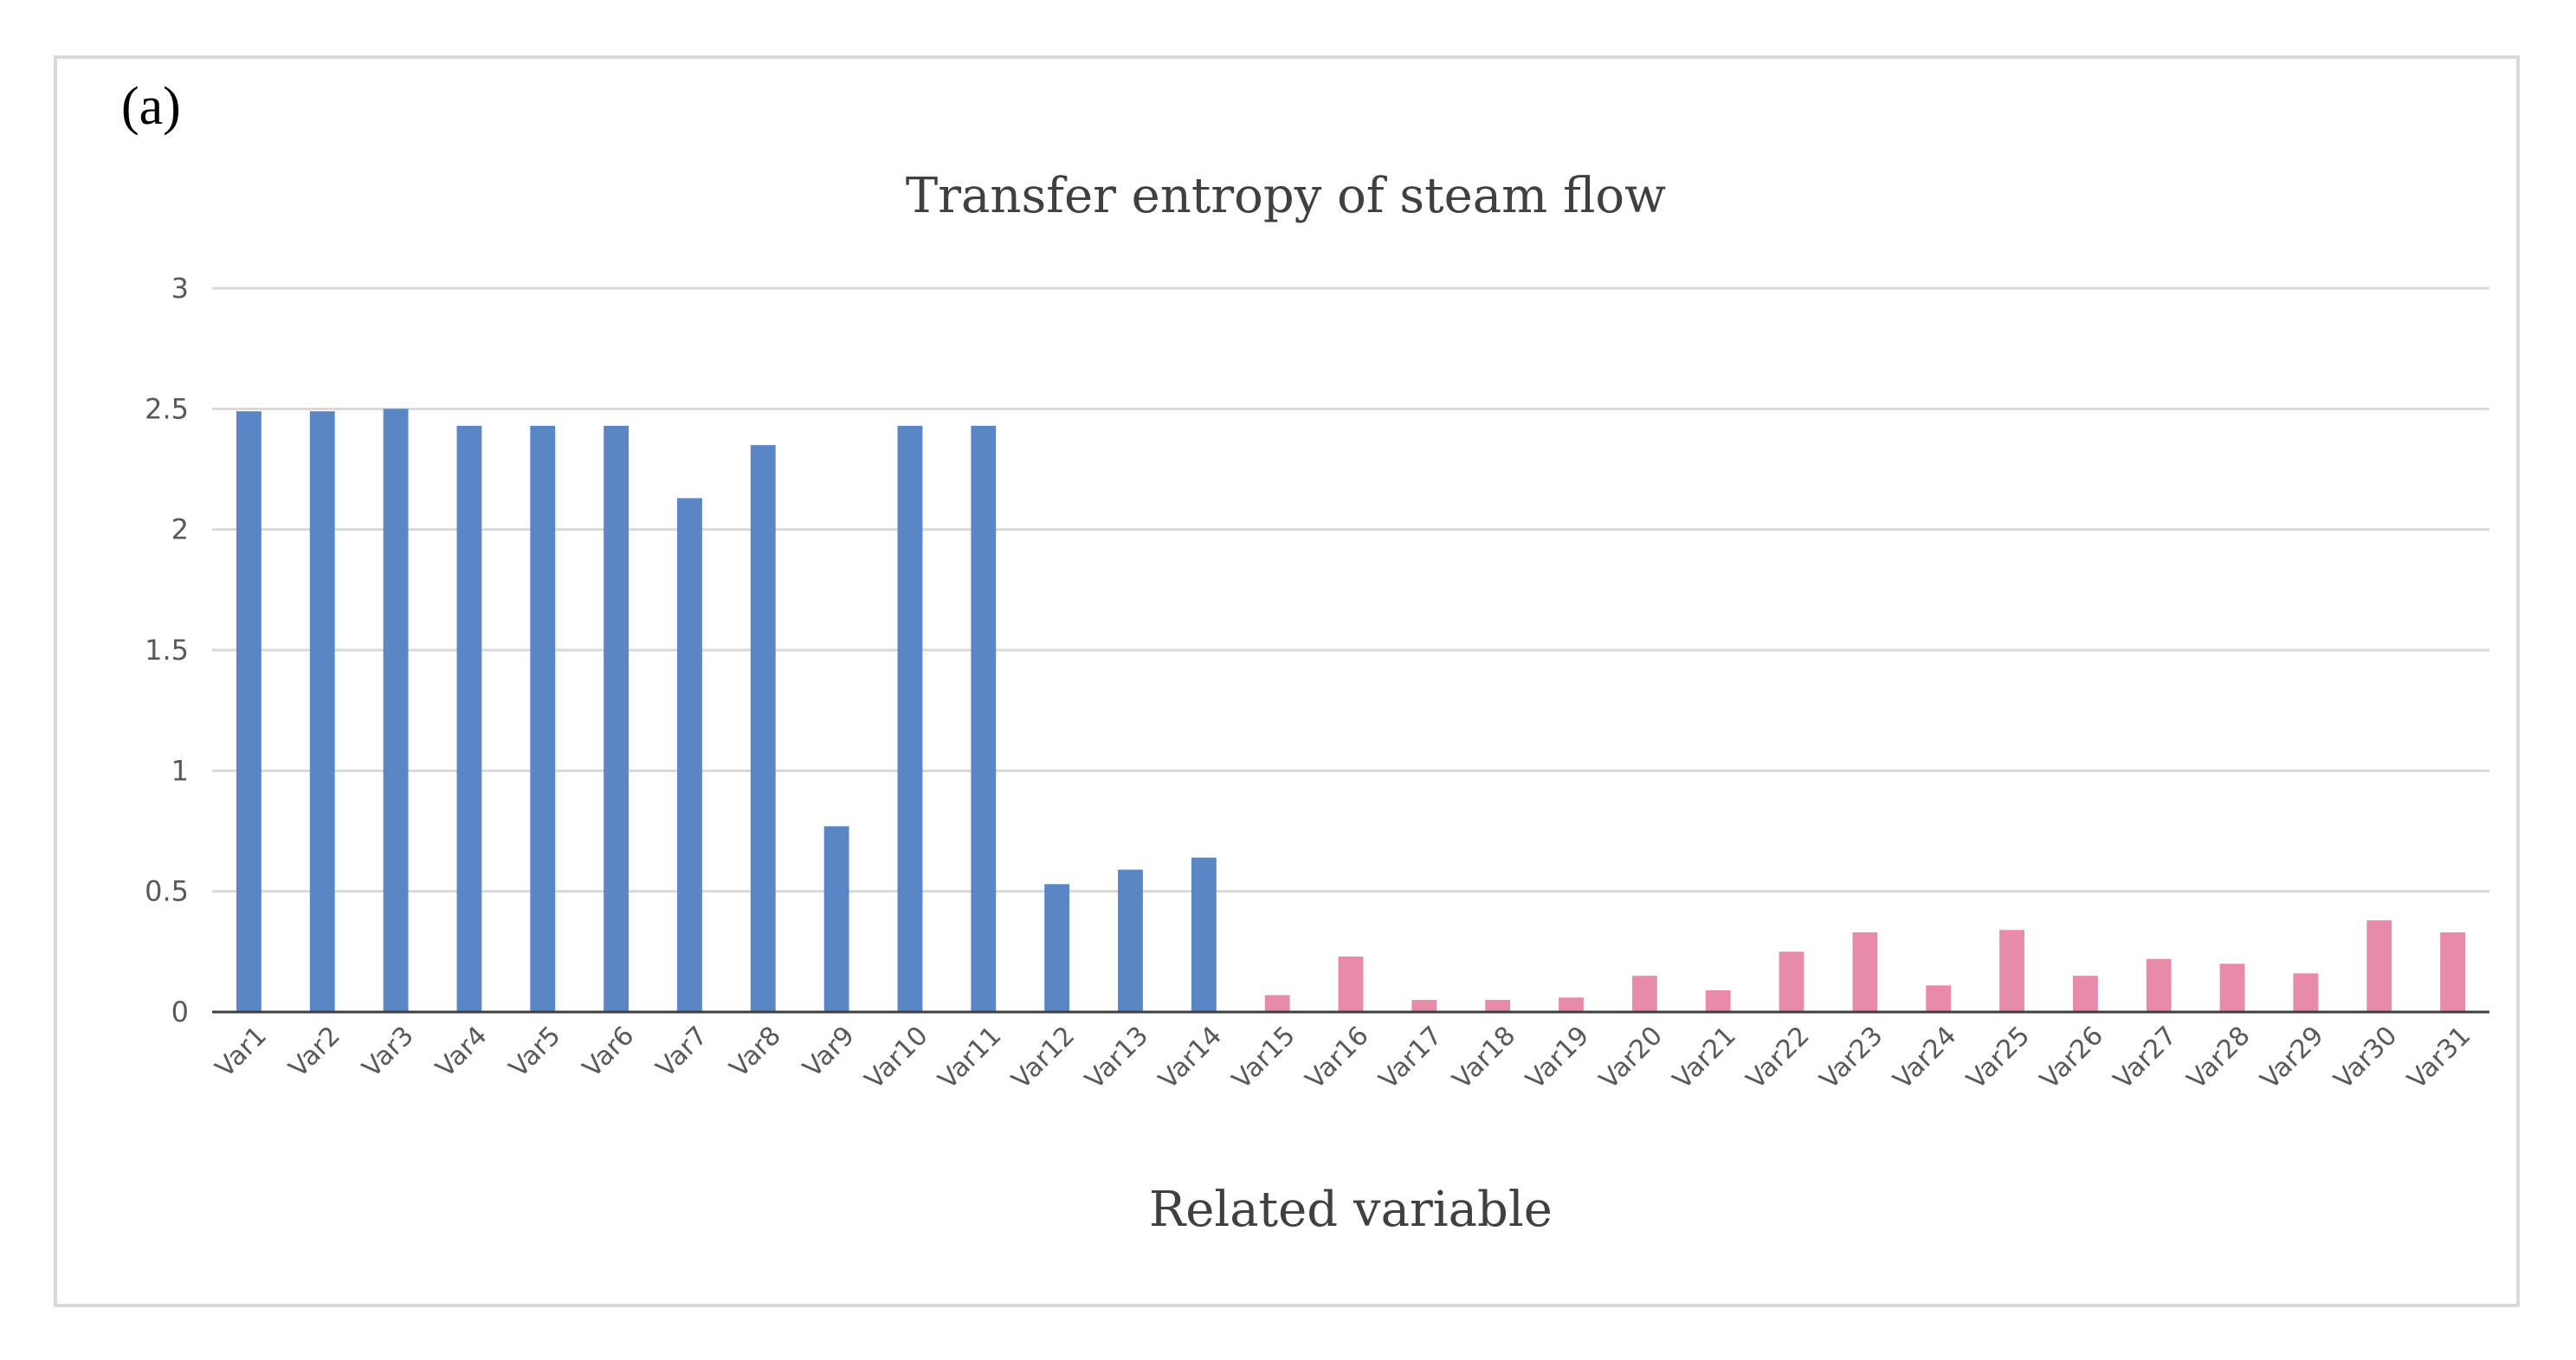 The width and height of the screenshot is (2576, 1360). I want to click on x-tick-label: Var21, so click(1705, 1058).